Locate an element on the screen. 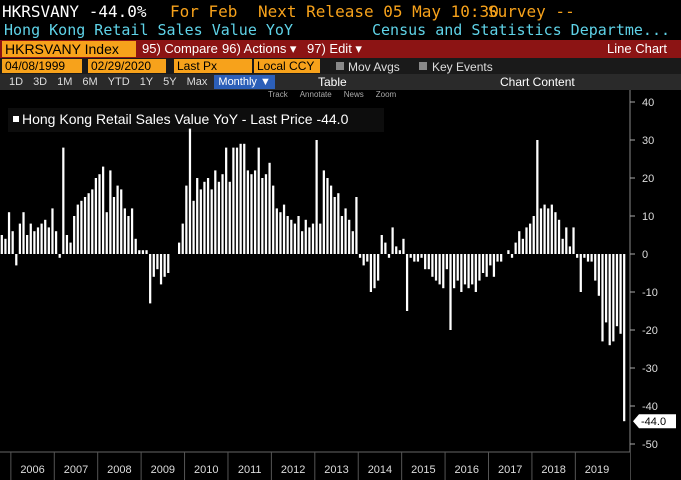  range-button: Max is located at coordinates (197, 82).